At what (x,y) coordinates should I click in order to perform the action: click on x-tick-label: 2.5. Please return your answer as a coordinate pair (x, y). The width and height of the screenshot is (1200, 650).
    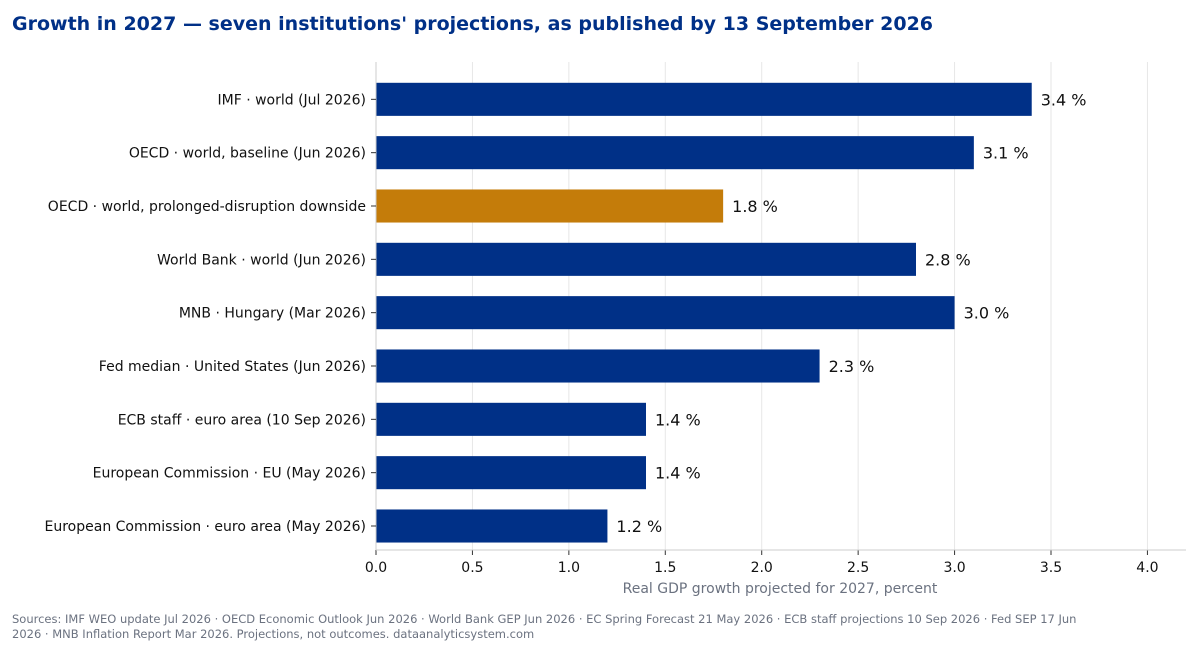
    Looking at the image, I should click on (858, 568).